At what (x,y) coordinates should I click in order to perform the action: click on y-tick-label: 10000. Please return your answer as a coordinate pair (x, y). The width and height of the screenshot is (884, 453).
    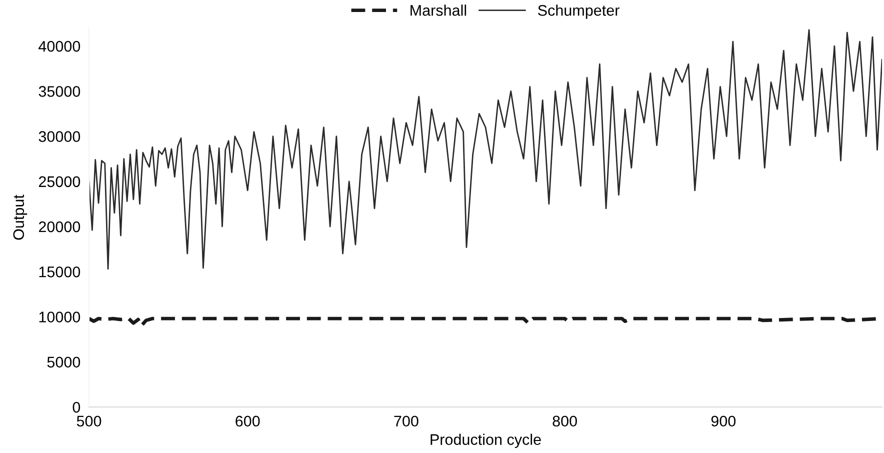
    Looking at the image, I should click on (59, 317).